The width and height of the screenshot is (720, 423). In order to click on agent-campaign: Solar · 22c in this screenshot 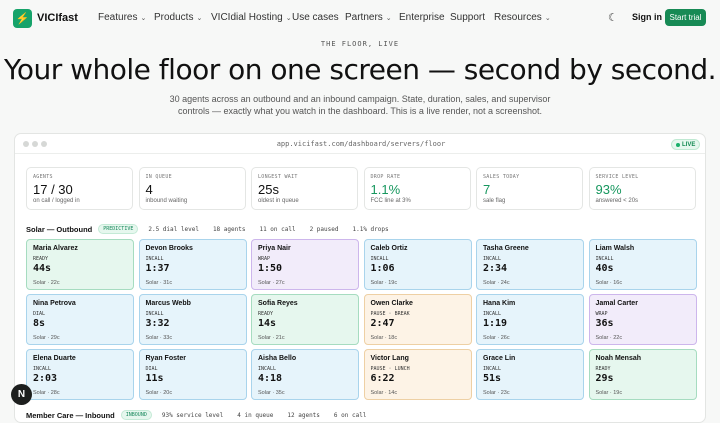, I will do `click(46, 283)`.